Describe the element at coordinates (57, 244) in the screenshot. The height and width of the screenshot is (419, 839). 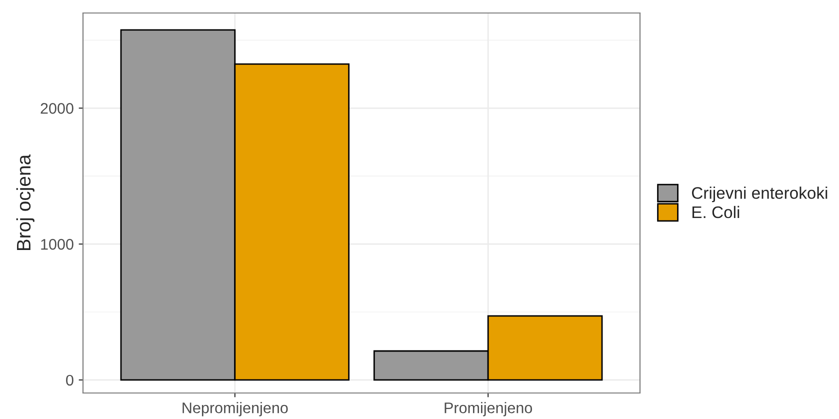
I see `y-tick-label: 1000` at that location.